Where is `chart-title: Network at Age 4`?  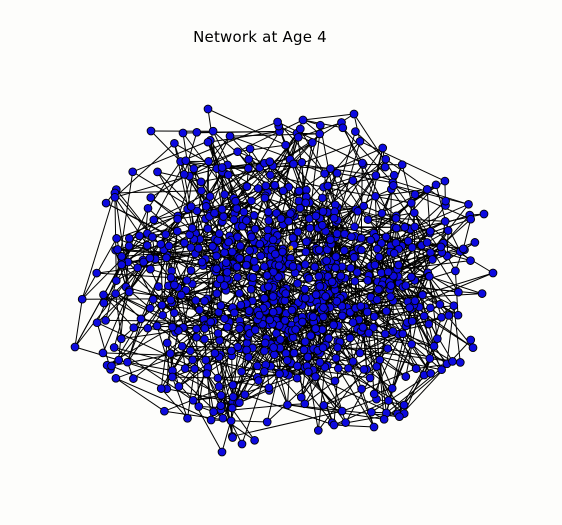
chart-title: Network at Age 4 is located at coordinates (260, 37).